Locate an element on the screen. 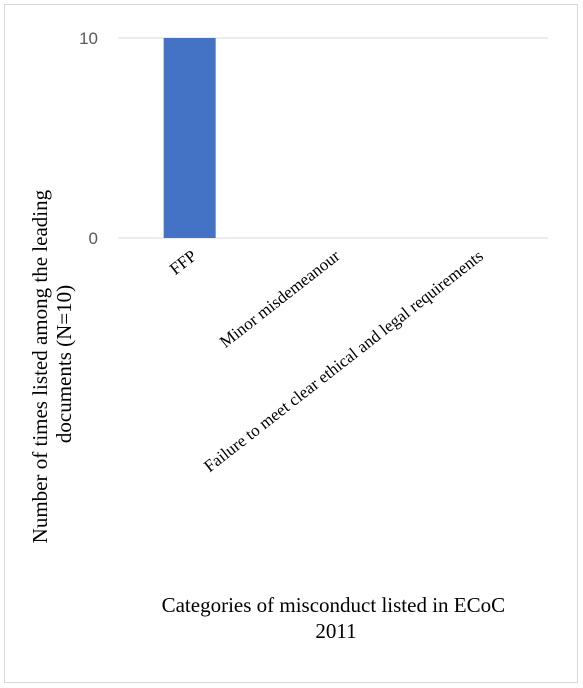  bar is located at coordinates (189, 138).